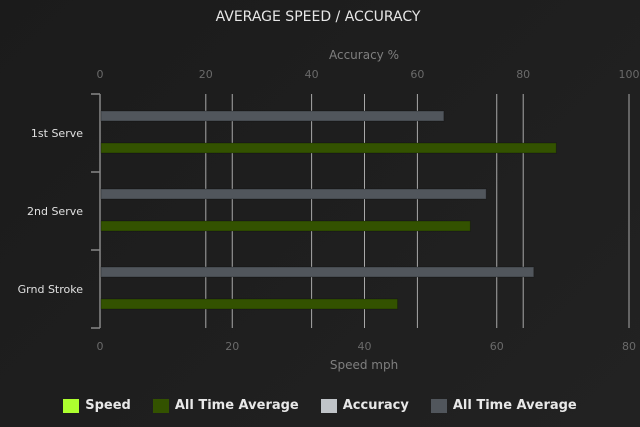 This screenshot has width=640, height=427. I want to click on category-label: Grnd Stroke, so click(51, 289).